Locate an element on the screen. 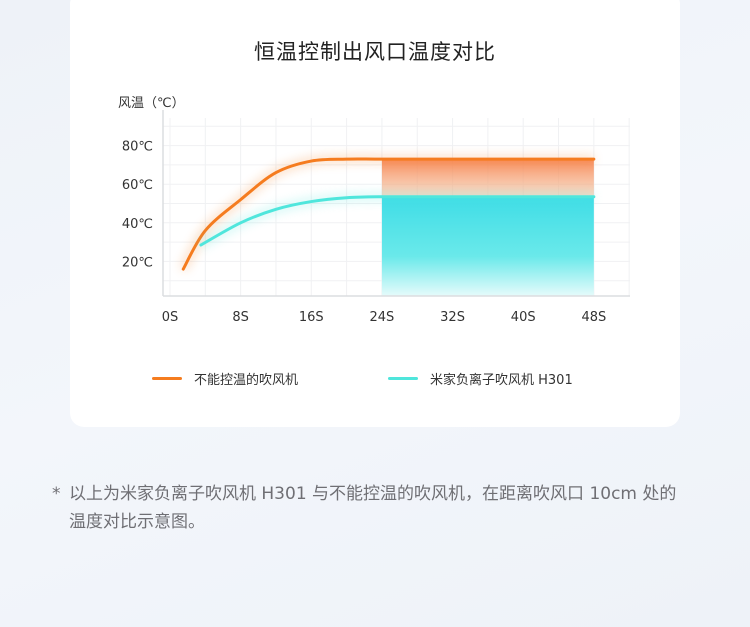 The width and height of the screenshot is (750, 627). x-tick-label: 8S is located at coordinates (240, 317).